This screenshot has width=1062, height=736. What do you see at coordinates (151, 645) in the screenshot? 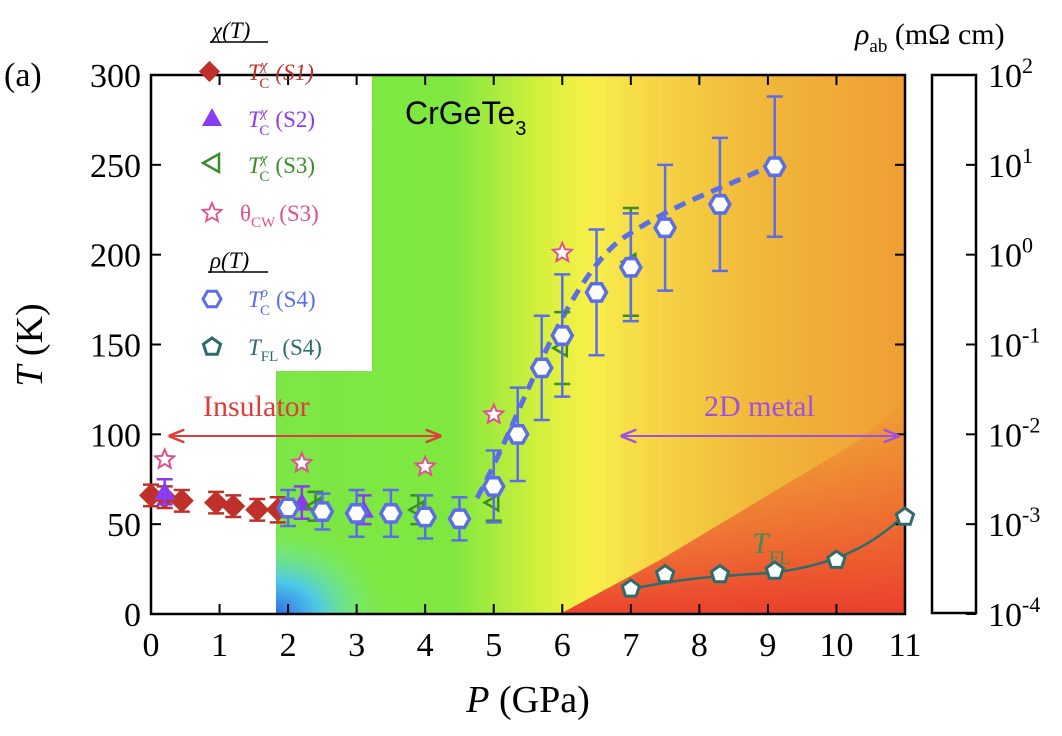
I see `x-tick-label: 0` at bounding box center [151, 645].